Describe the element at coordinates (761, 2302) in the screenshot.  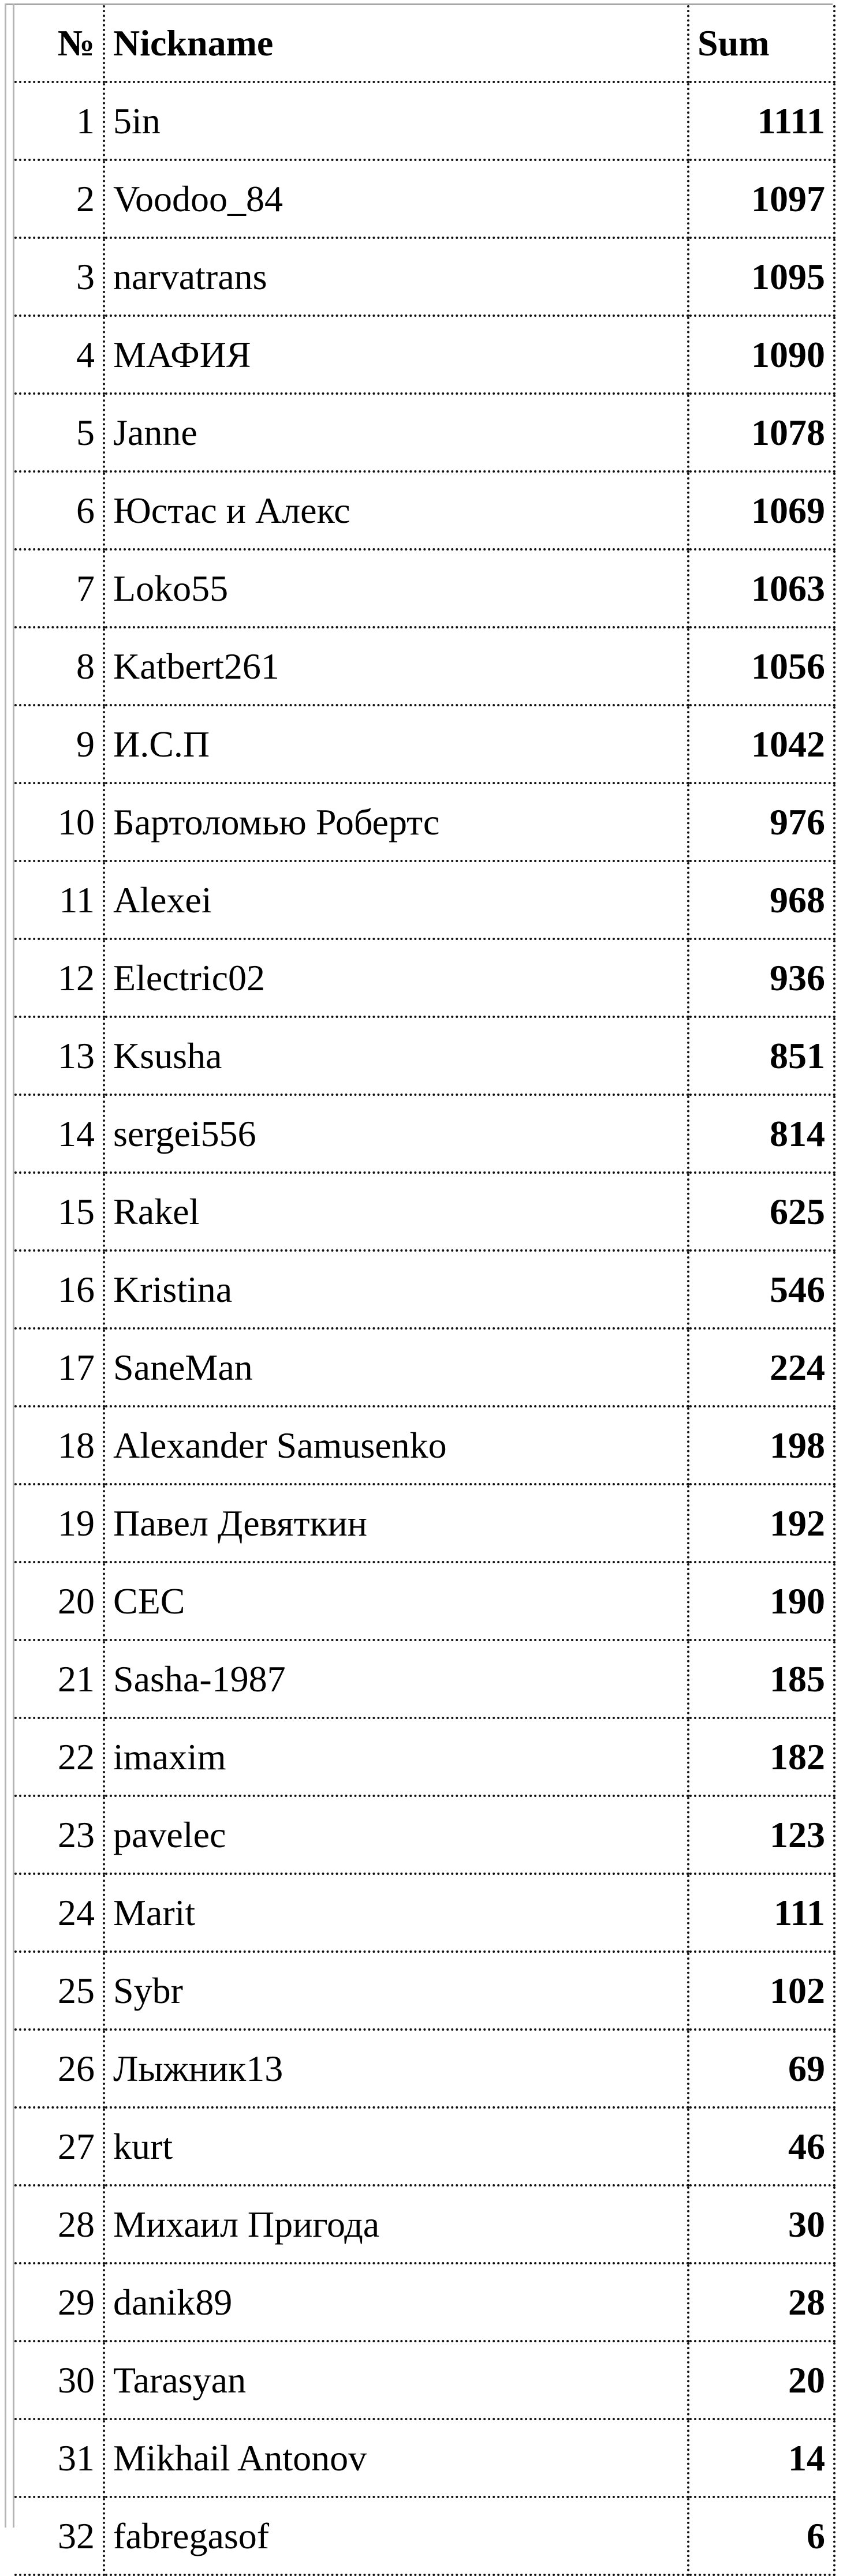
I see `cell-sum: 28` at that location.